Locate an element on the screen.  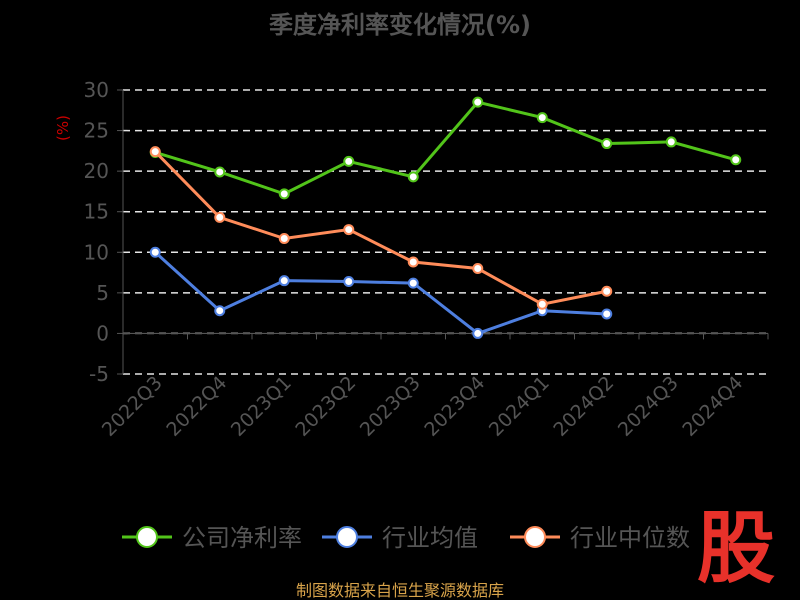
legend-item: 公司净利率 is located at coordinates (212, 538).